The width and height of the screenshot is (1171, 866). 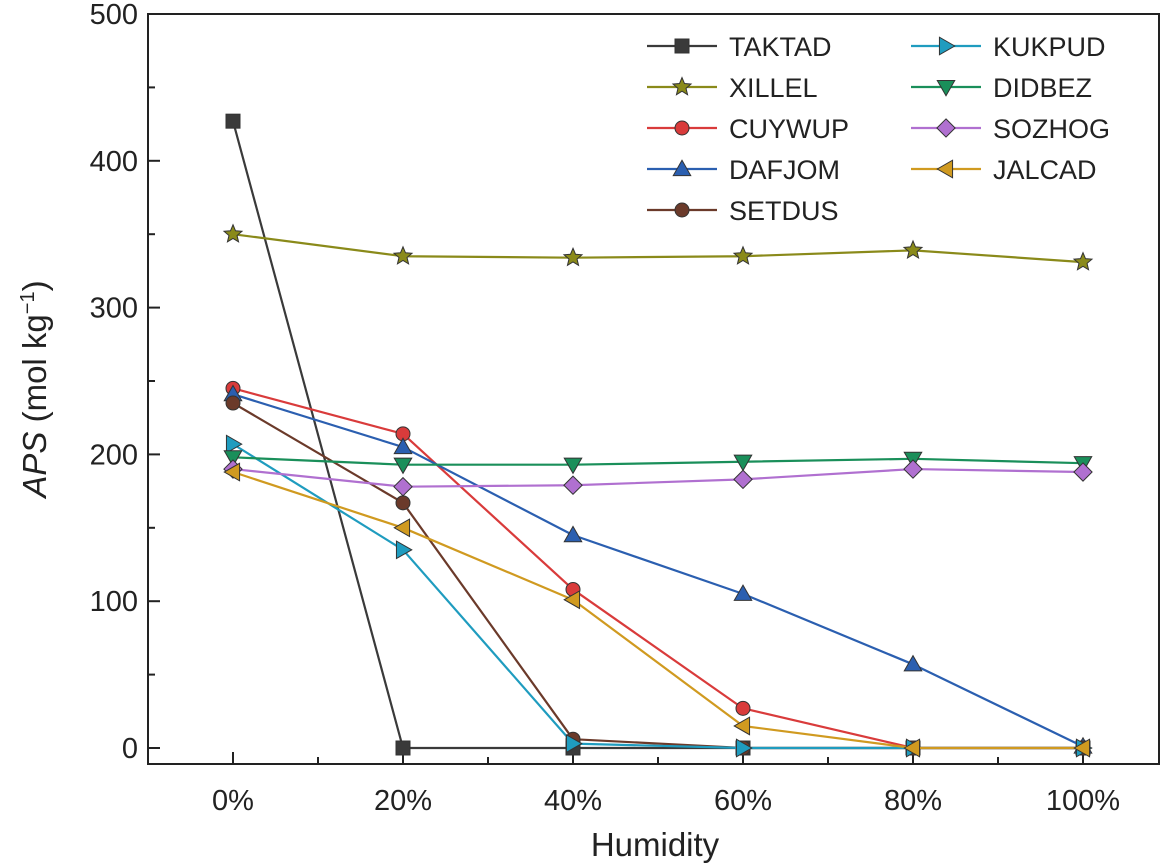 I want to click on legend-marker-taktad, so click(x=682, y=46).